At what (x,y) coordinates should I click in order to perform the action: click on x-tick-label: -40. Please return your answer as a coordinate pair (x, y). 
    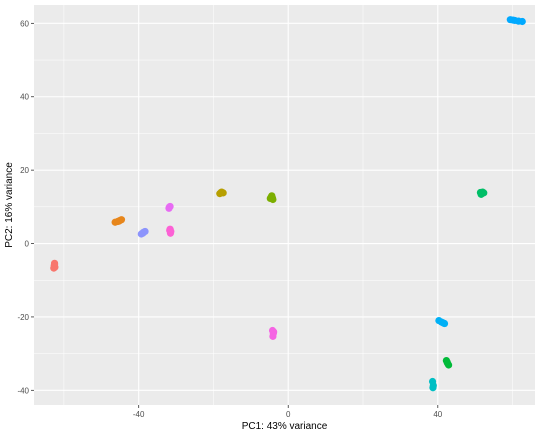
    Looking at the image, I should click on (139, 414).